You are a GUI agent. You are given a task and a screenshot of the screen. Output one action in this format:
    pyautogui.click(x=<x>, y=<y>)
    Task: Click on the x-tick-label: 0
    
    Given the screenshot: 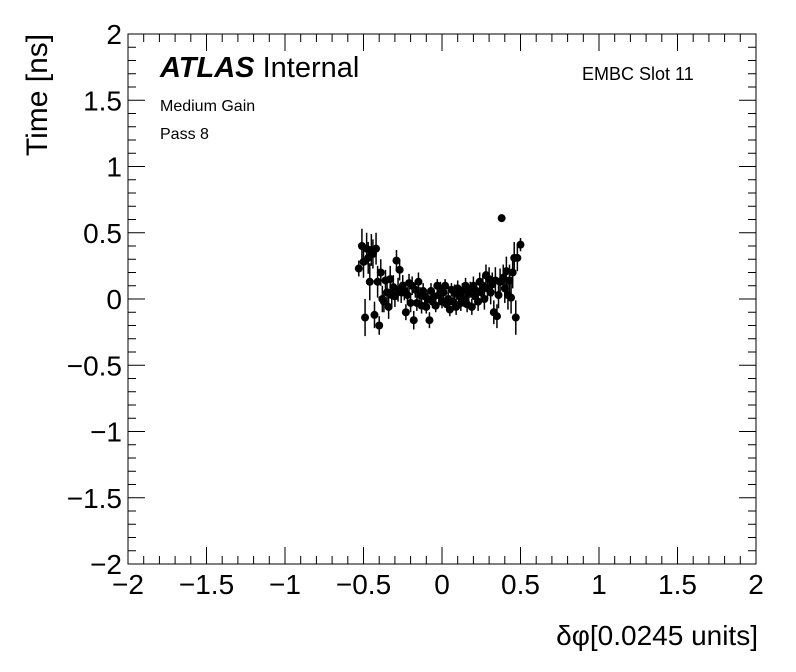 What is the action you would take?
    pyautogui.click(x=442, y=584)
    